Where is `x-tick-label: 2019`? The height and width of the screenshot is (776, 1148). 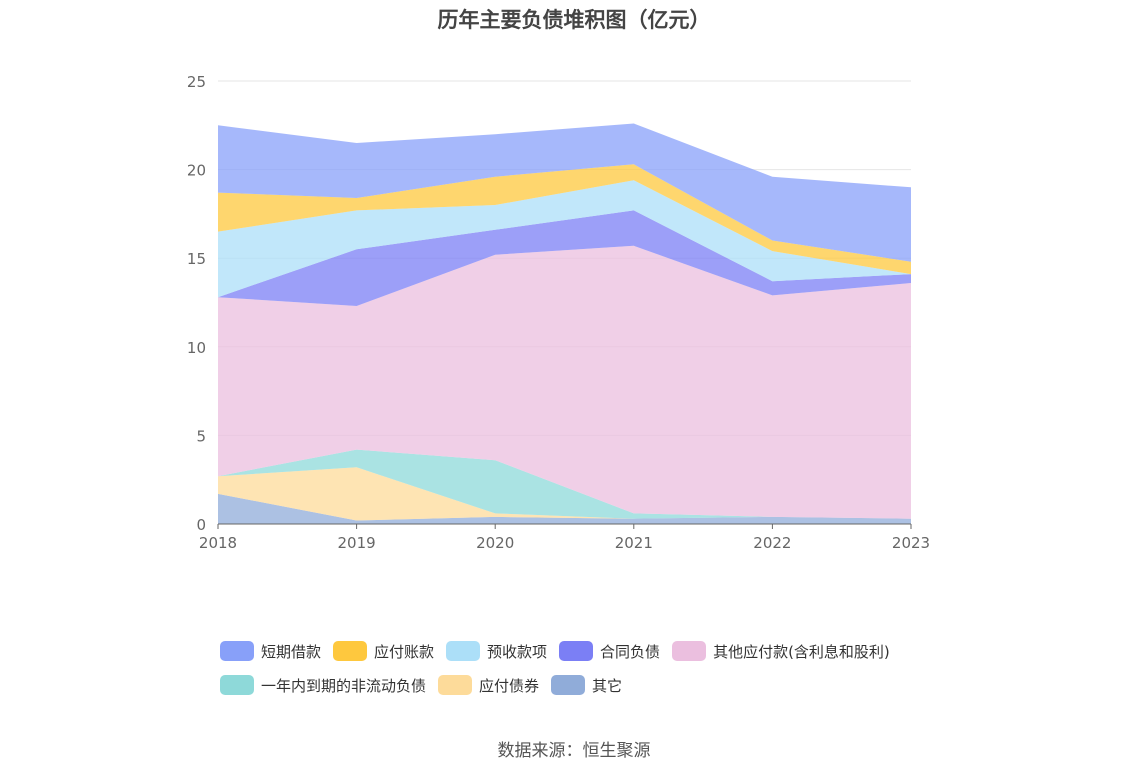
x-tick-label: 2019 is located at coordinates (357, 543).